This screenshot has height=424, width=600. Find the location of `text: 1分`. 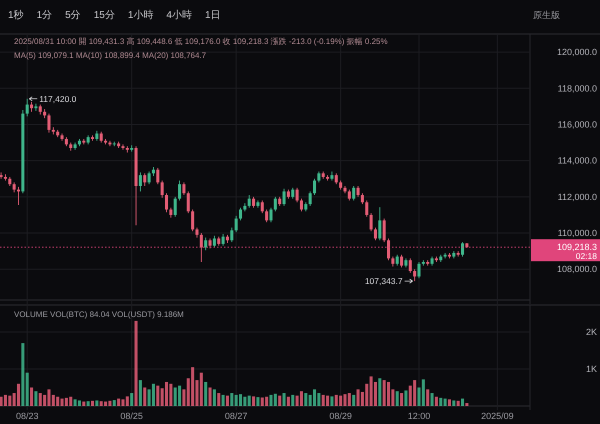

text: 1分 is located at coordinates (44, 15).